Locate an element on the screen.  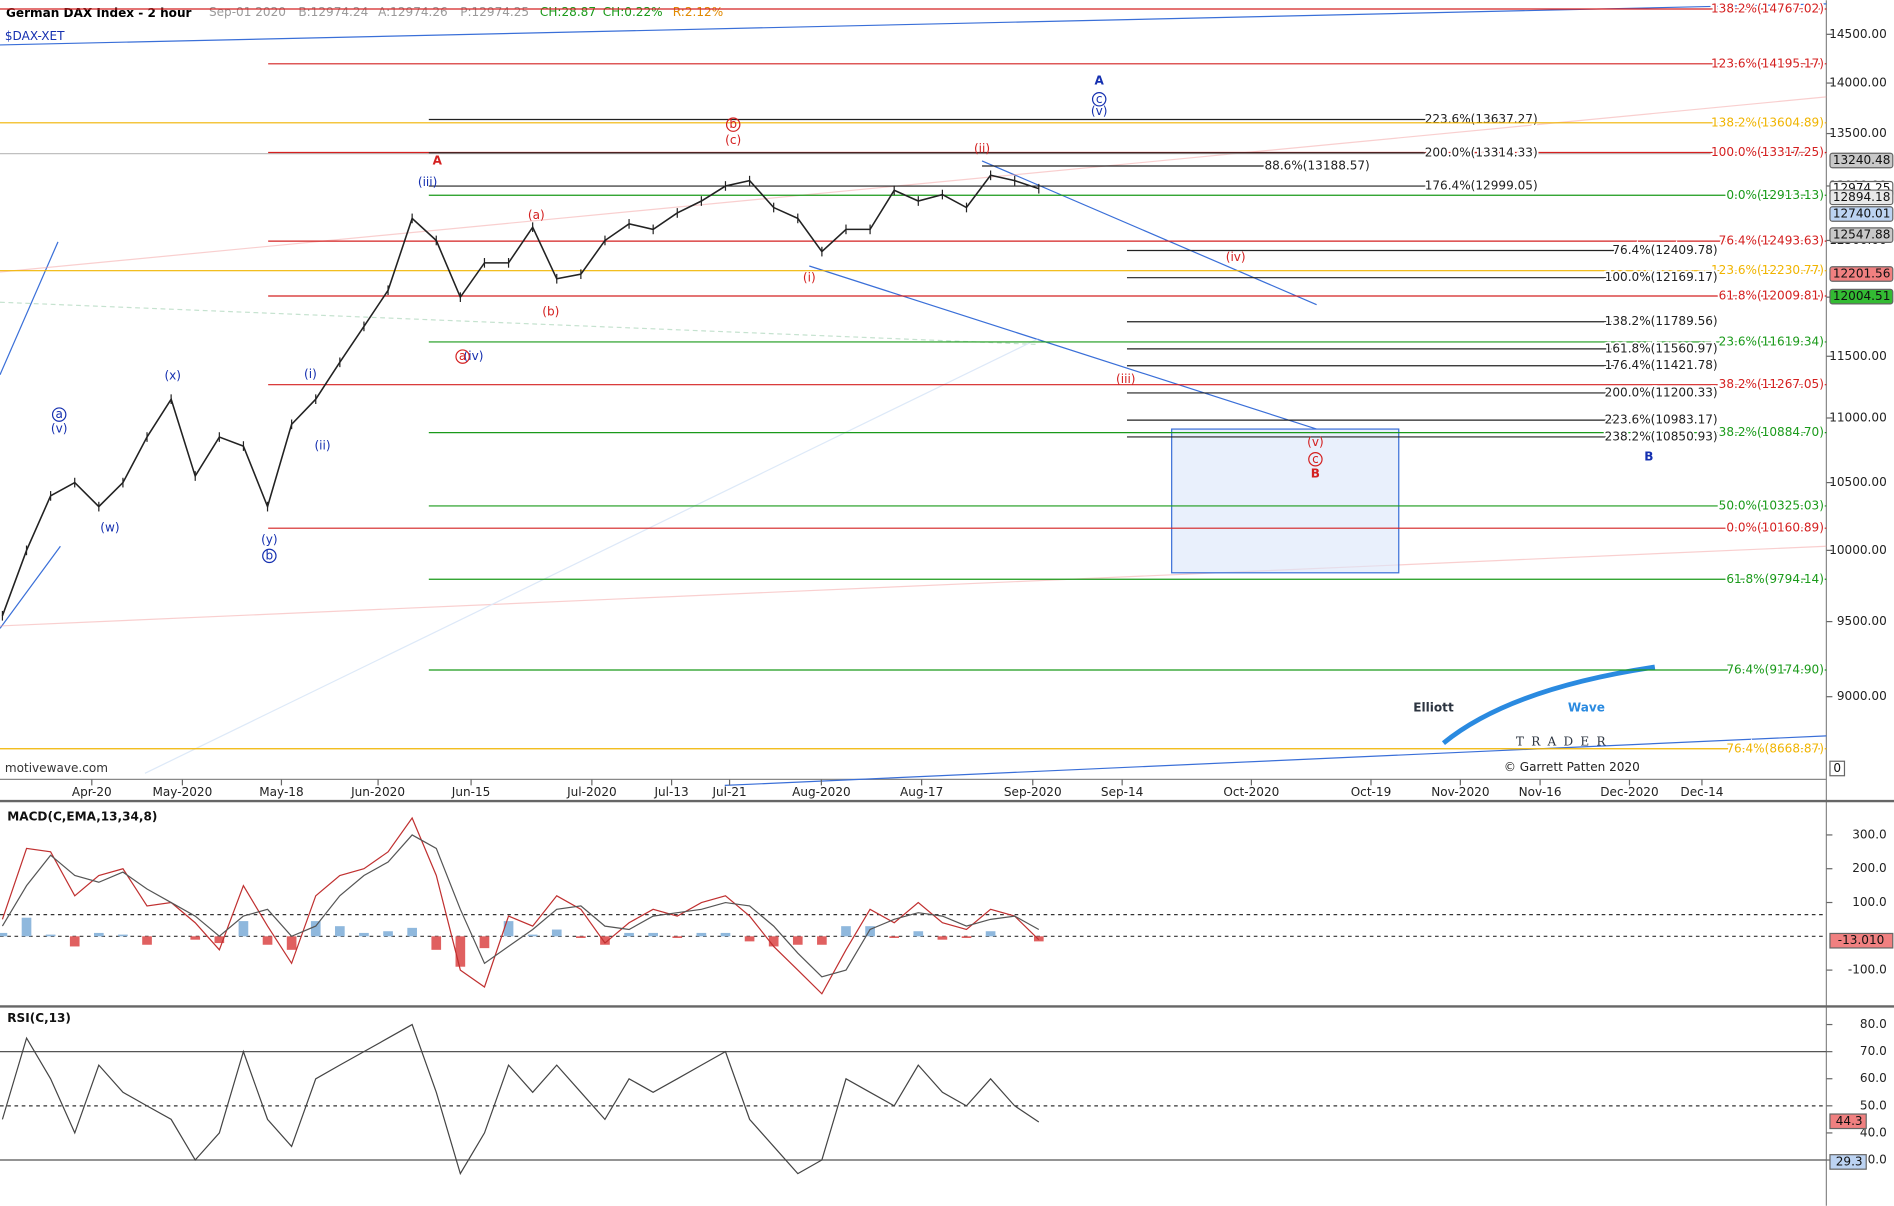
wave-label: (x) is located at coordinates (172, 375).